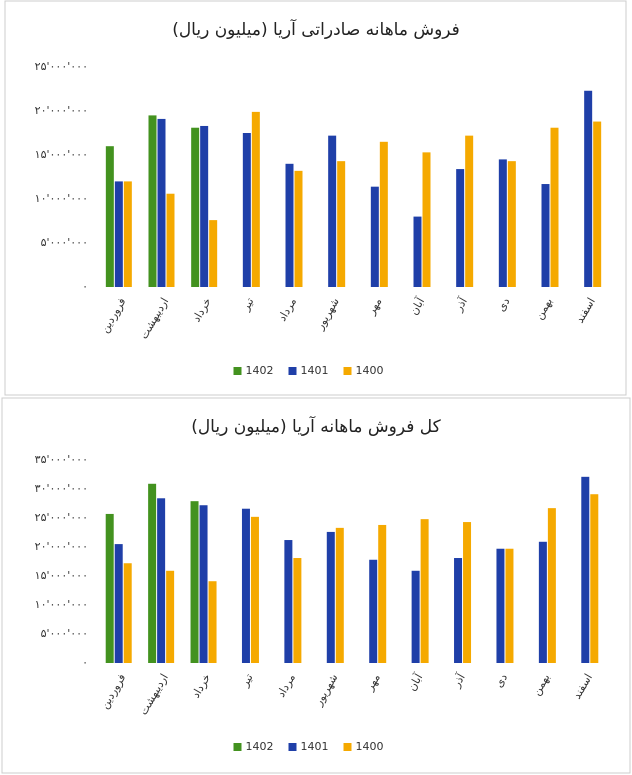 This screenshot has width=632, height=775. Describe the element at coordinates (61, 488) in the screenshot. I see `y-tick-label: ۳۰'۰۰۰'۰۰۰` at that location.